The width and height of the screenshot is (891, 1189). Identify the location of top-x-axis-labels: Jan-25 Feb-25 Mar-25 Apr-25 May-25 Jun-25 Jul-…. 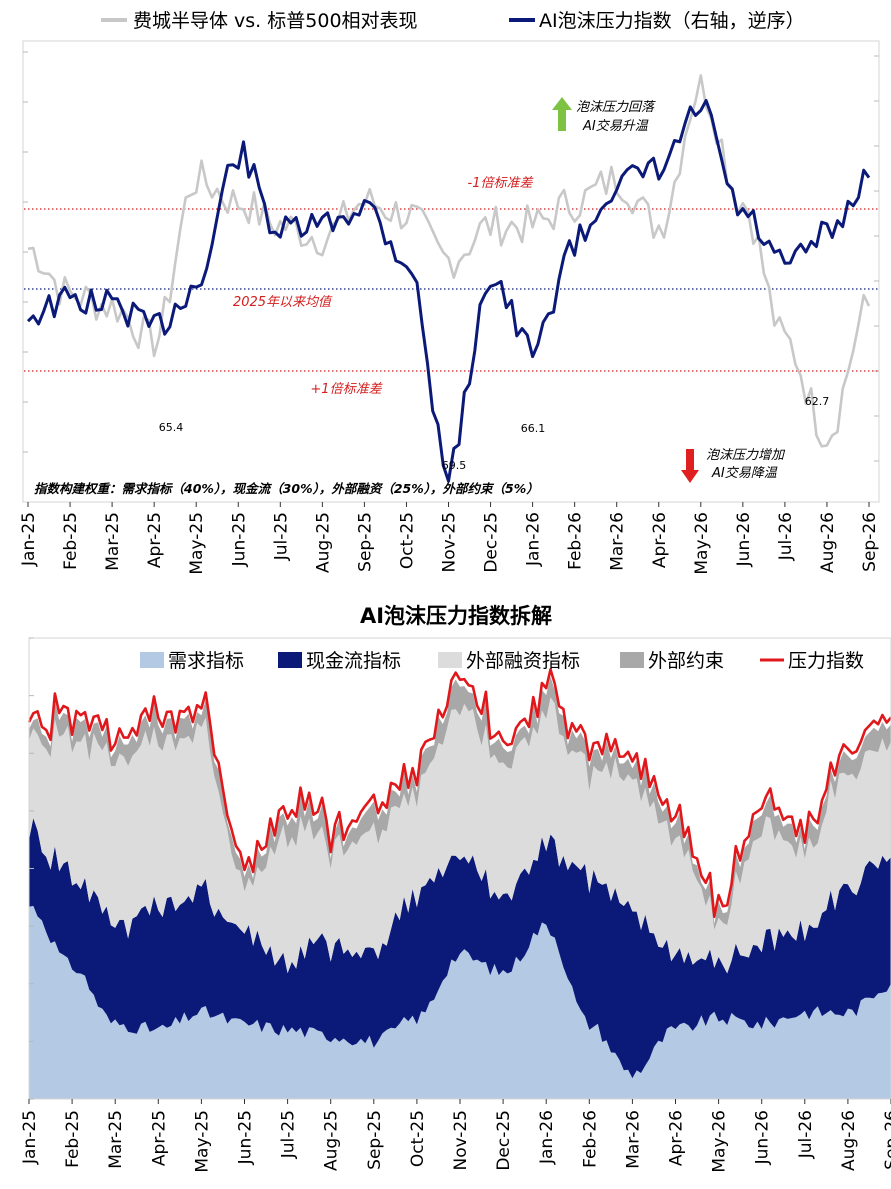
(449, 538).